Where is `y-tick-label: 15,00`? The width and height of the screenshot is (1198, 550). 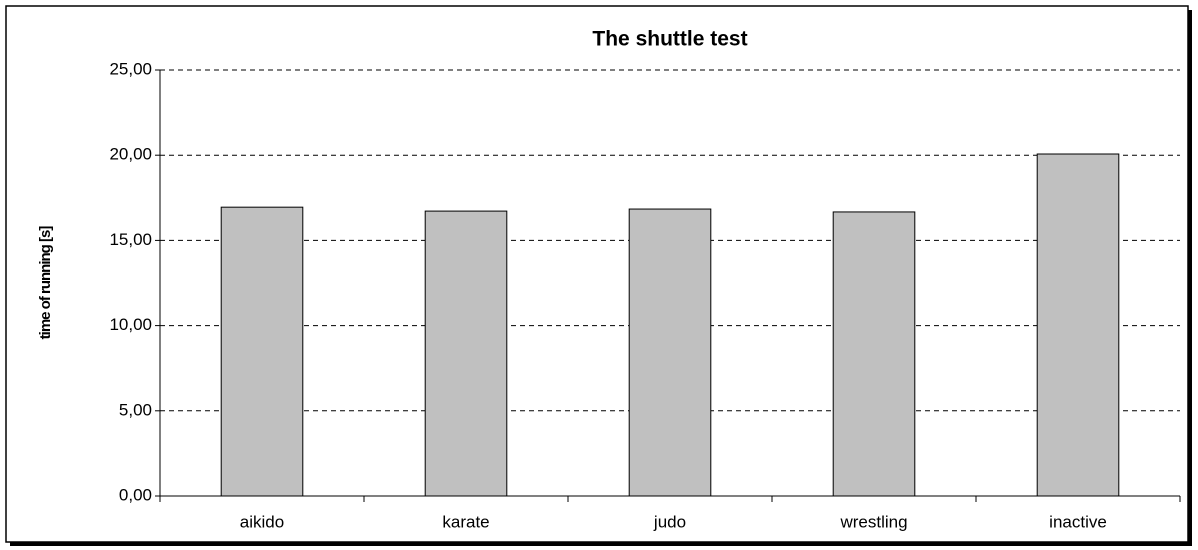 y-tick-label: 15,00 is located at coordinates (130, 239).